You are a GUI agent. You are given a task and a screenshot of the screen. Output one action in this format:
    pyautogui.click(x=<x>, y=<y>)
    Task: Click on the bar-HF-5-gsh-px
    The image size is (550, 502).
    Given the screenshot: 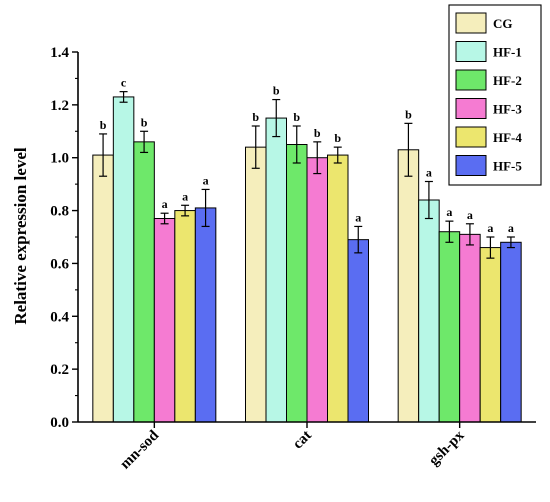 What is the action you would take?
    pyautogui.click(x=511, y=332)
    